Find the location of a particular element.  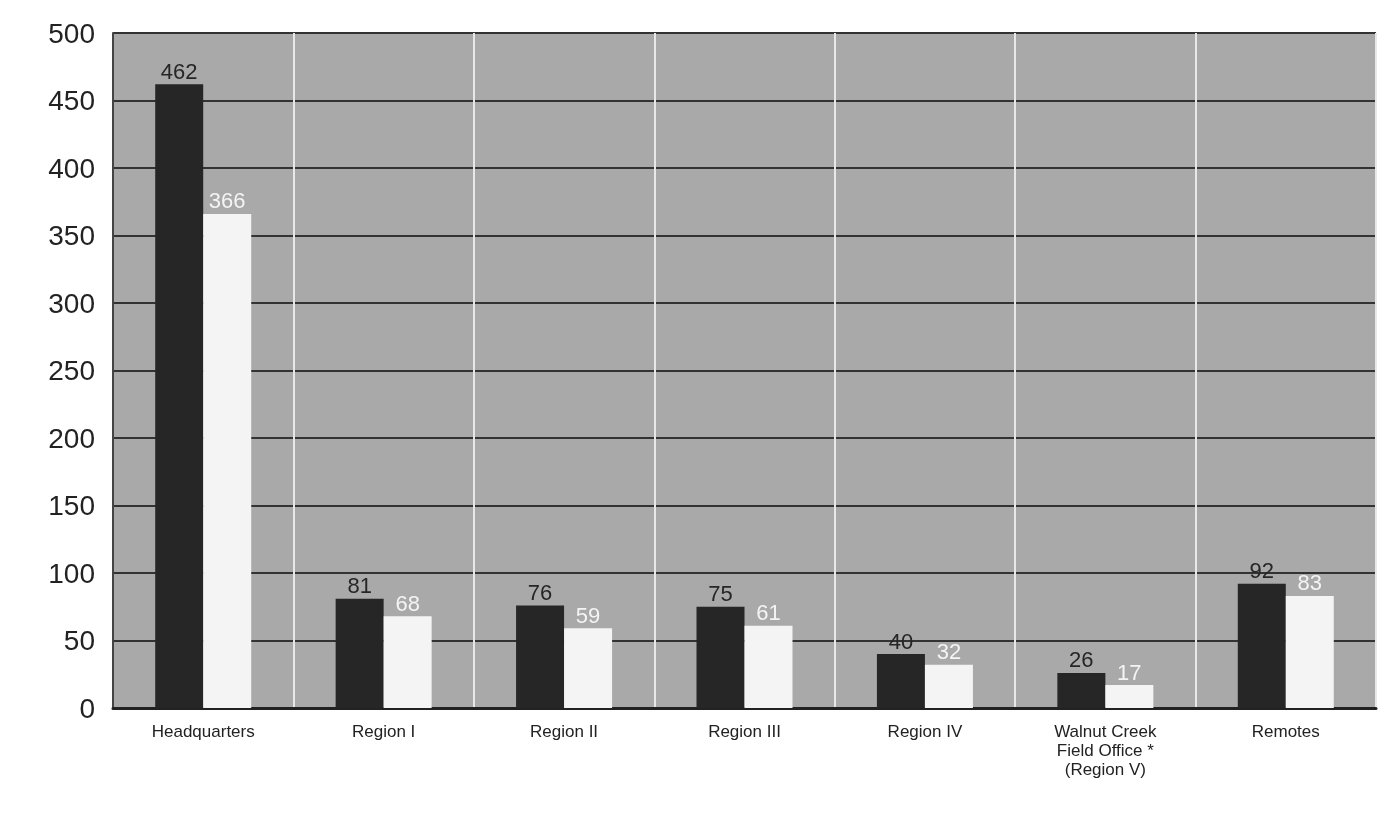

x-tick-label: Region III is located at coordinates (744, 731).